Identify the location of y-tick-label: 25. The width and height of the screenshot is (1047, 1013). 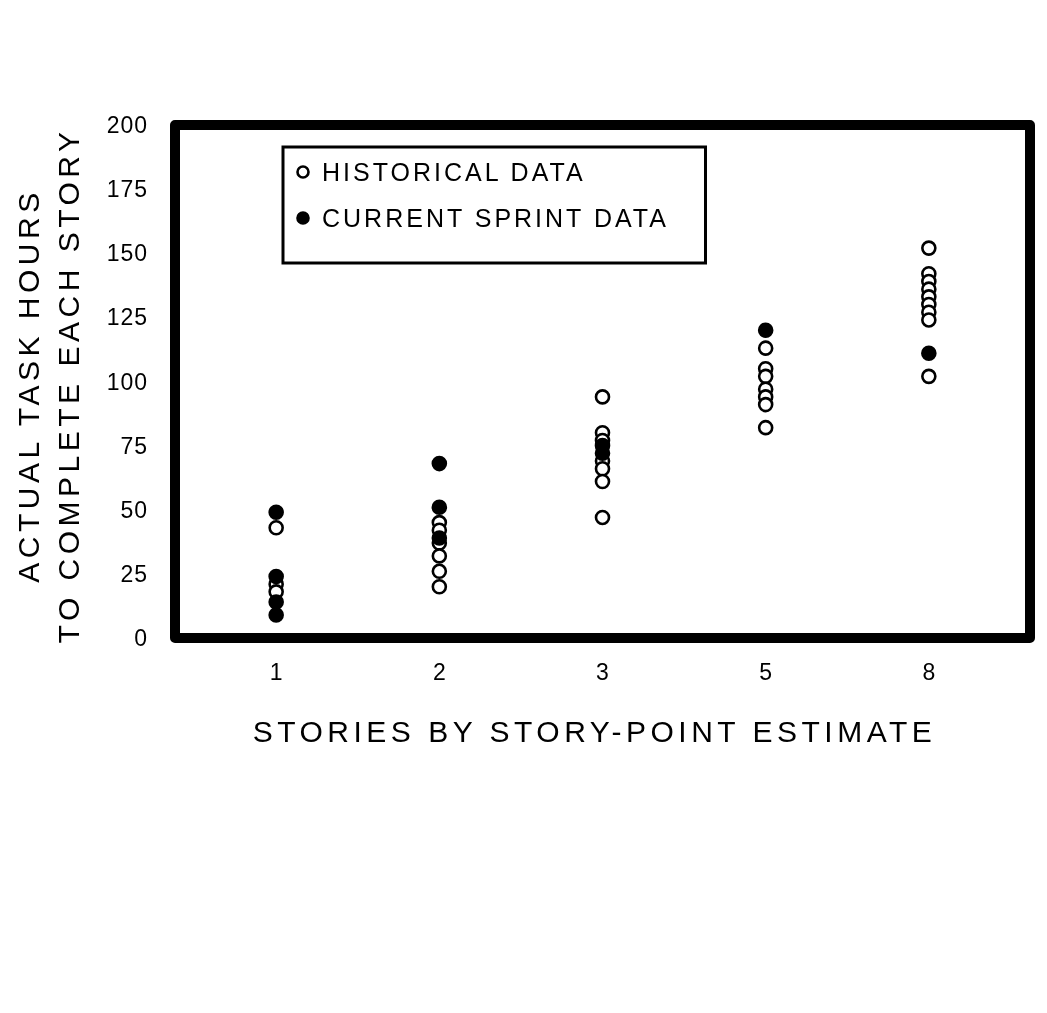
(134, 573).